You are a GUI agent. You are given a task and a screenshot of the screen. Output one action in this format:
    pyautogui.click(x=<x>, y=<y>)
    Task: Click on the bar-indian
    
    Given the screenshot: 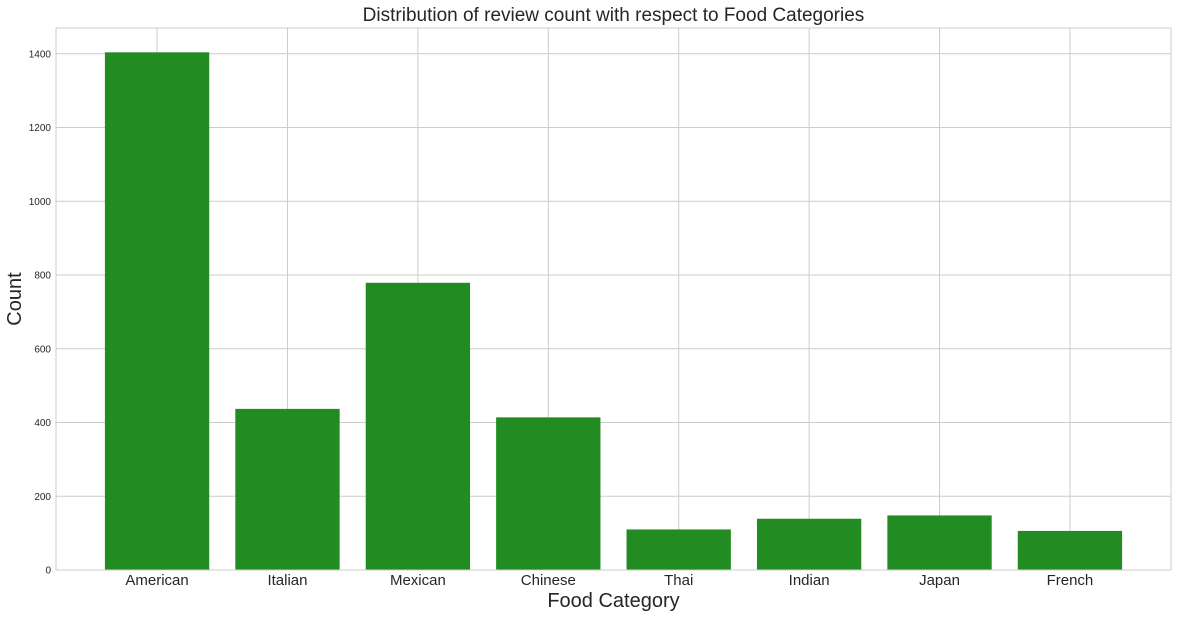 What is the action you would take?
    pyautogui.click(x=809, y=544)
    